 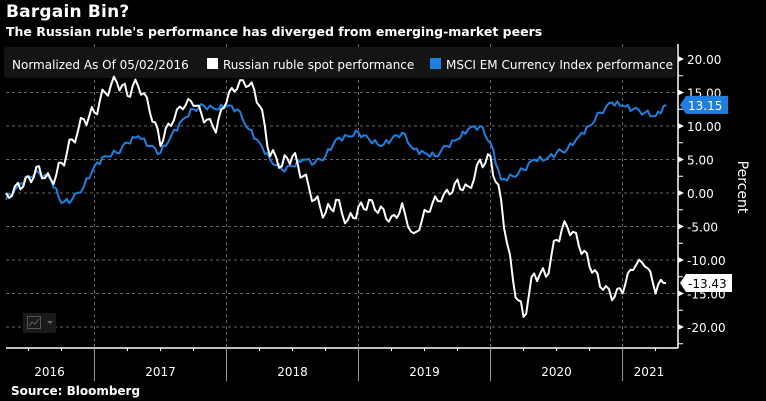 I want to click on y-axis-label: Percent, so click(x=742, y=187).